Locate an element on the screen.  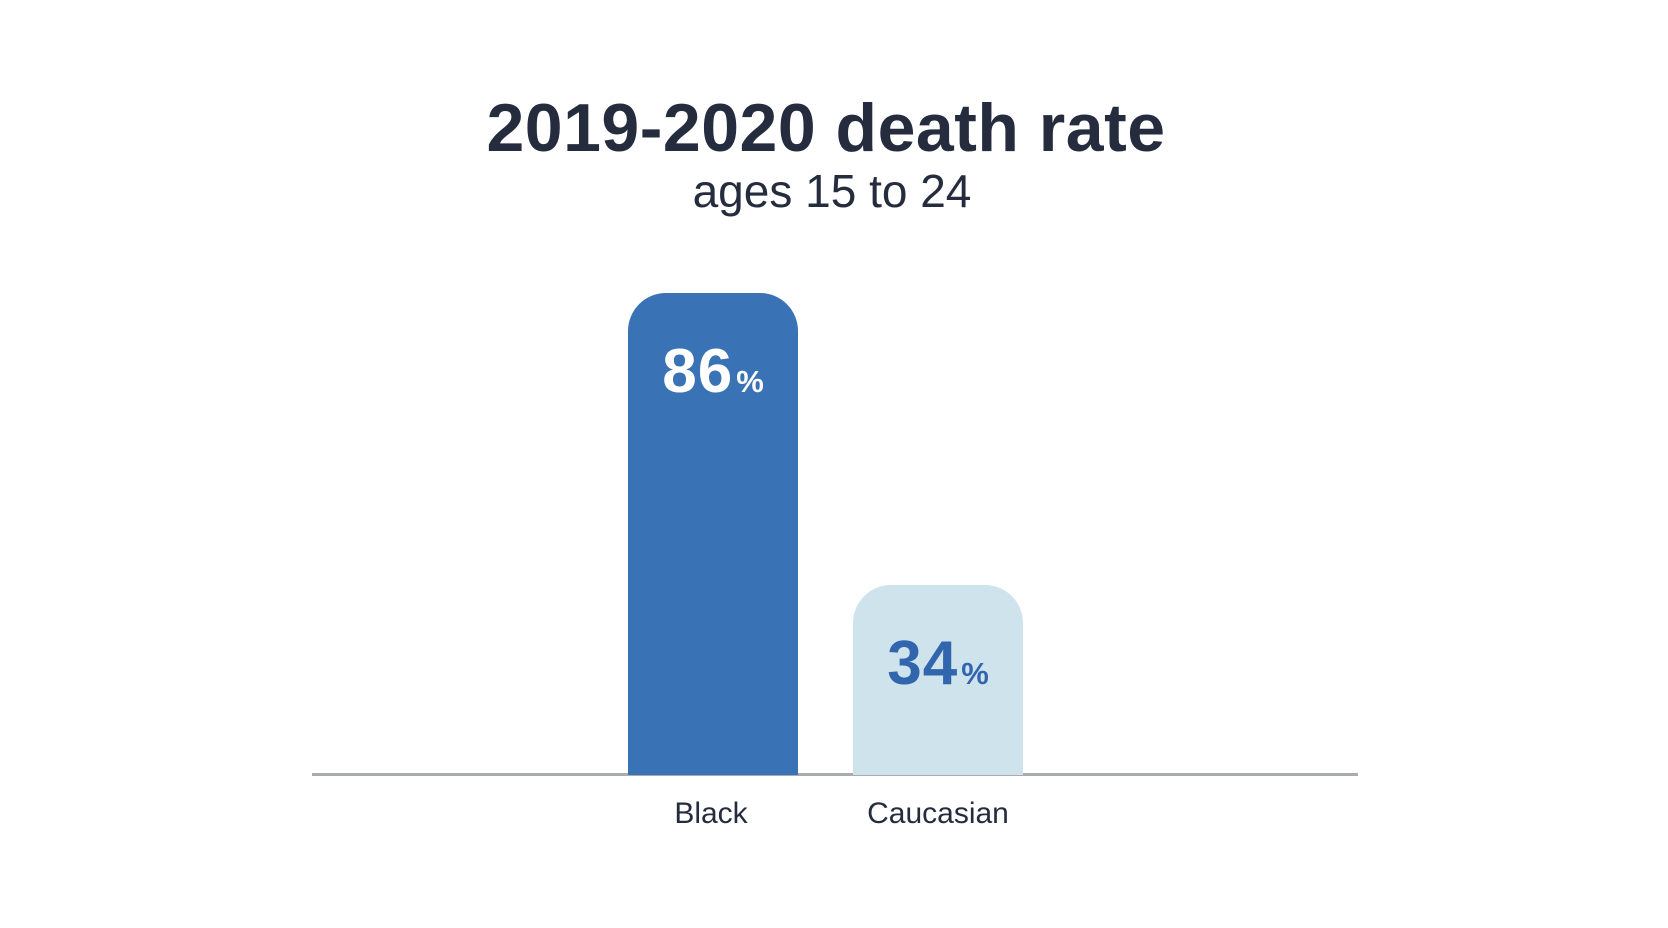
bar-black-value: 86 is located at coordinates (698, 371).